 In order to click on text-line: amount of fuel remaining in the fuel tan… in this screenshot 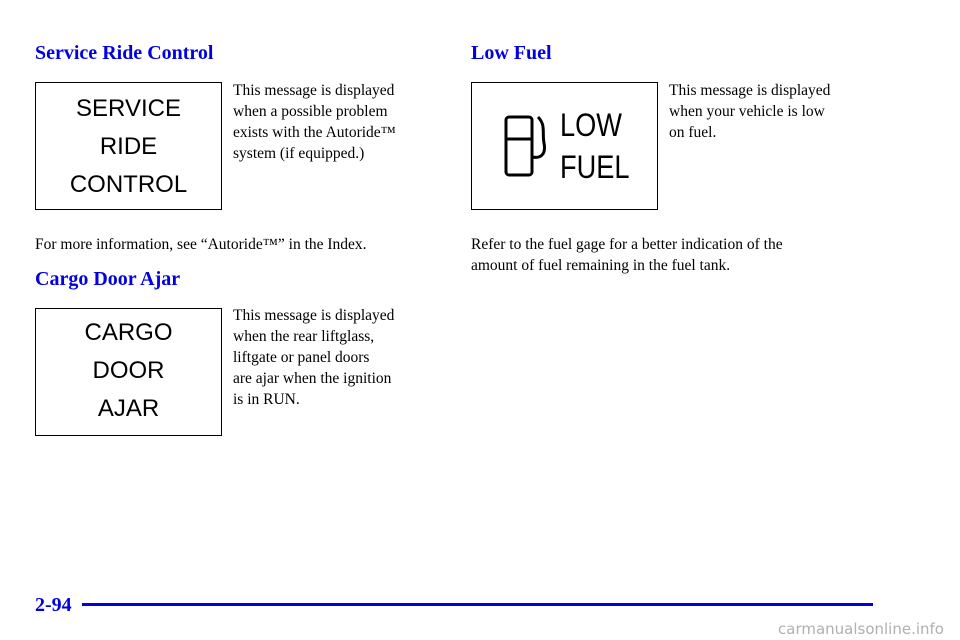, I will do `click(601, 265)`.